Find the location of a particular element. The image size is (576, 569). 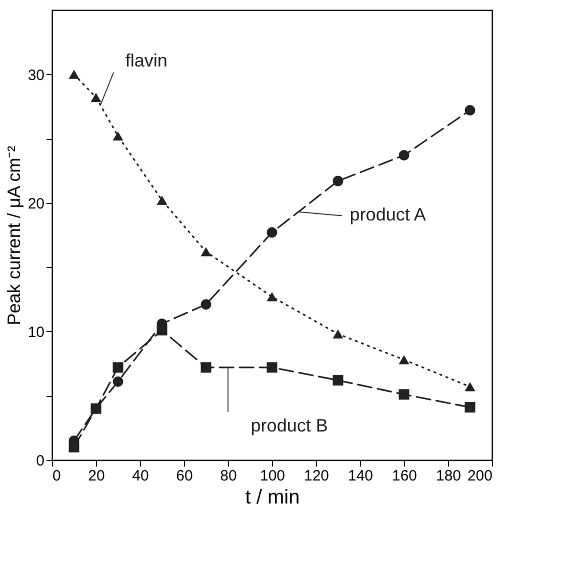

y-axis-title: Peak current / μA cm⁻² is located at coordinates (14, 236).